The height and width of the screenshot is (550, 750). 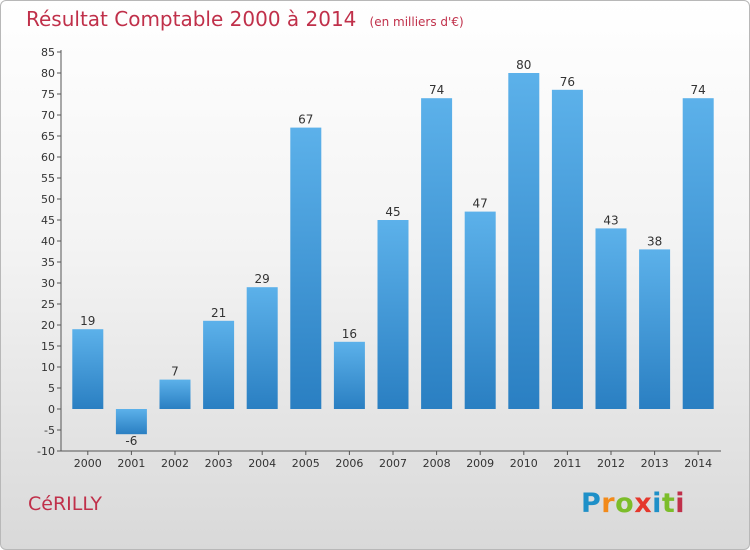 I want to click on y-tick-label: 75, so click(x=48, y=94).